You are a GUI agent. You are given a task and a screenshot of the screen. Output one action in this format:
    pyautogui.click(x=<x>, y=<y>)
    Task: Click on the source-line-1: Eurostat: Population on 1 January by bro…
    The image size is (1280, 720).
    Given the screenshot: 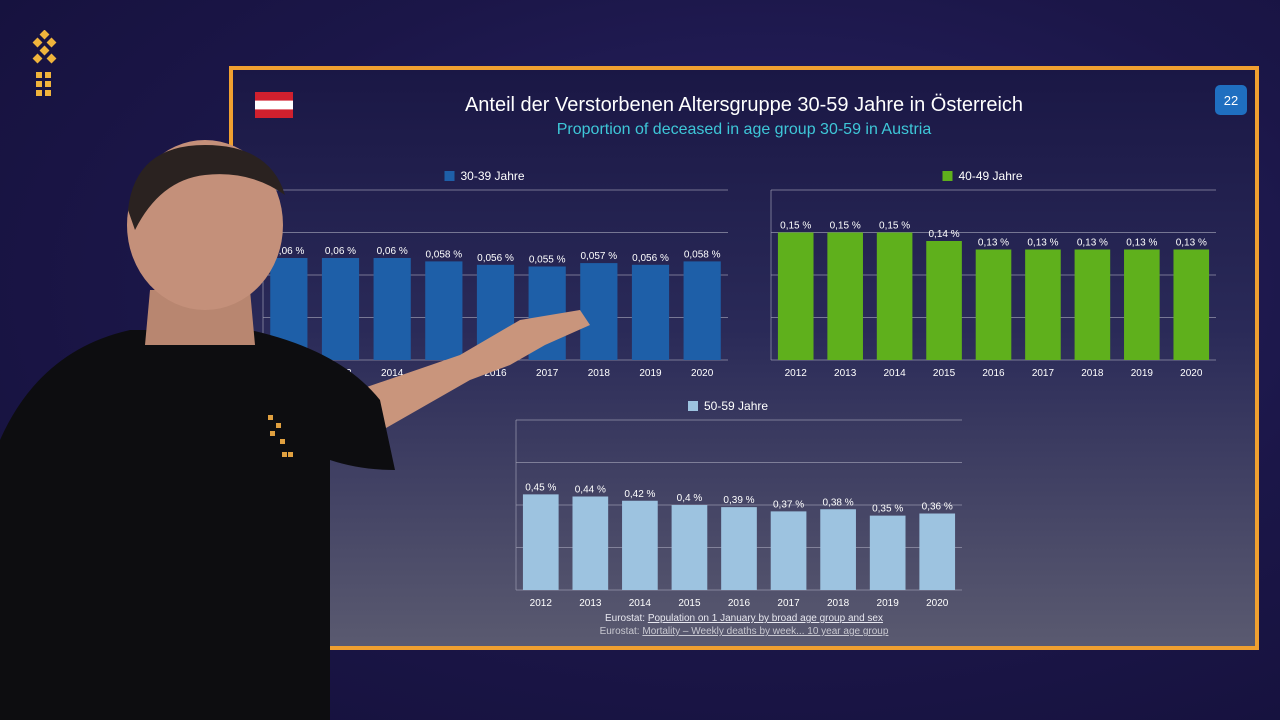 What is the action you would take?
    pyautogui.click(x=744, y=618)
    